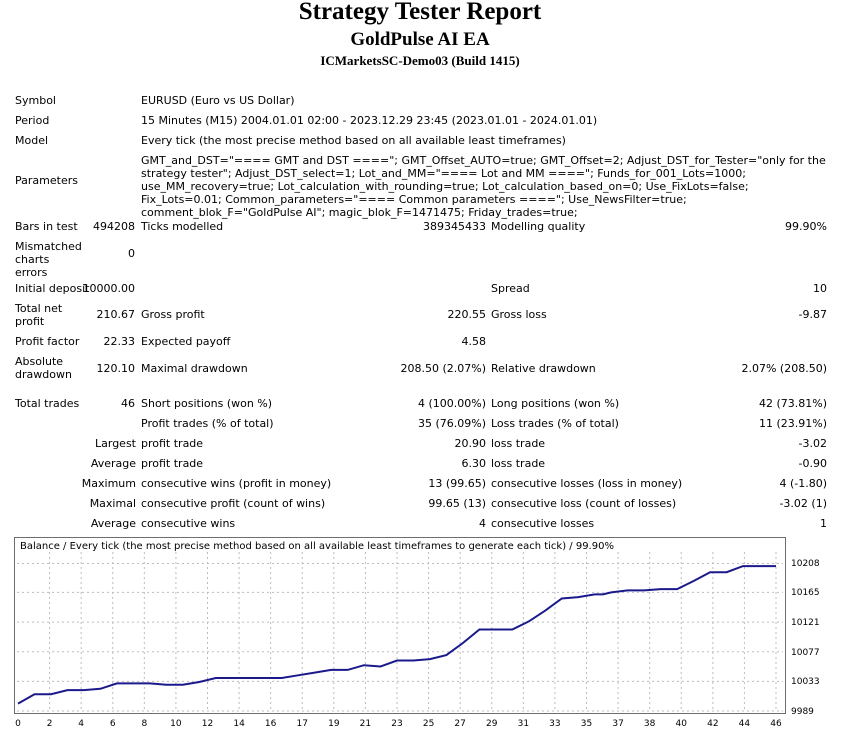  What do you see at coordinates (46, 226) in the screenshot?
I see `bars-label: Bars in test` at bounding box center [46, 226].